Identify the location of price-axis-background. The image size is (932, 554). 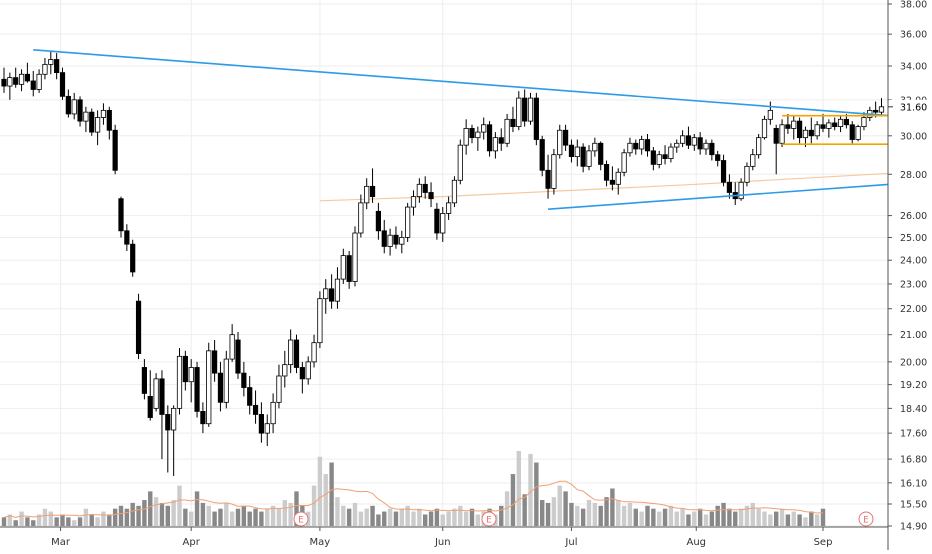
(910, 275).